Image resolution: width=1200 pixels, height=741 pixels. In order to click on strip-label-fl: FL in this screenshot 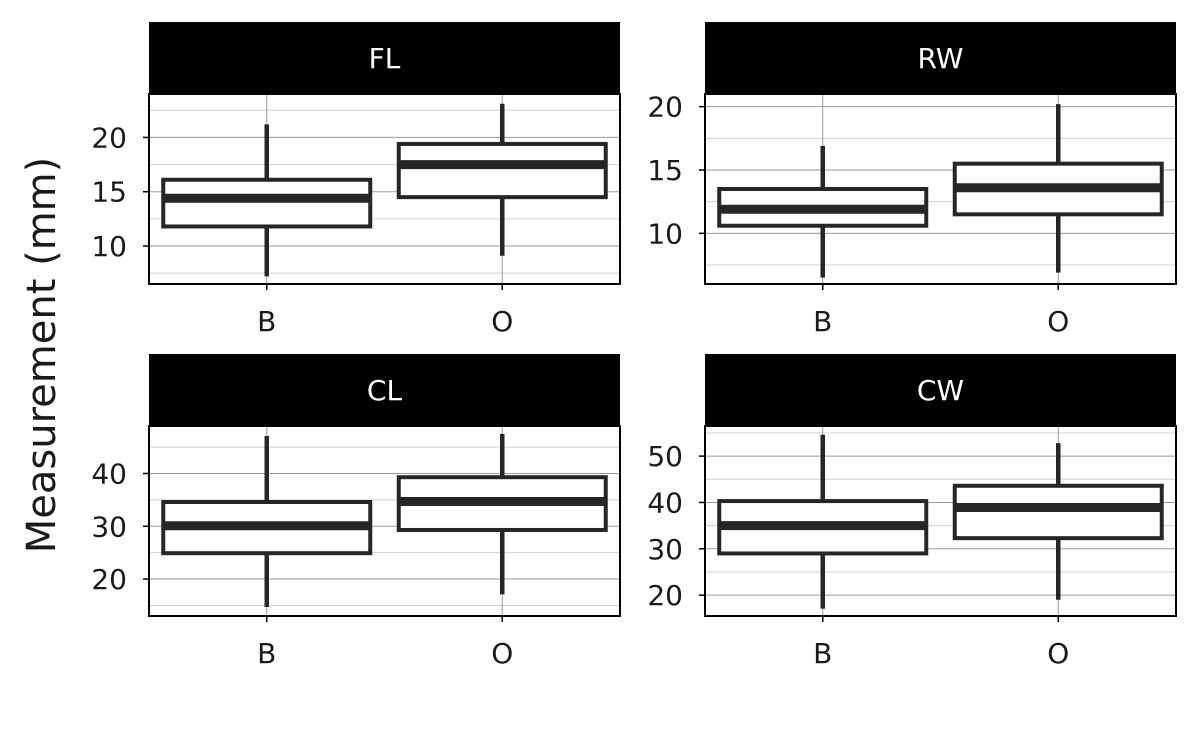, I will do `click(385, 58)`.